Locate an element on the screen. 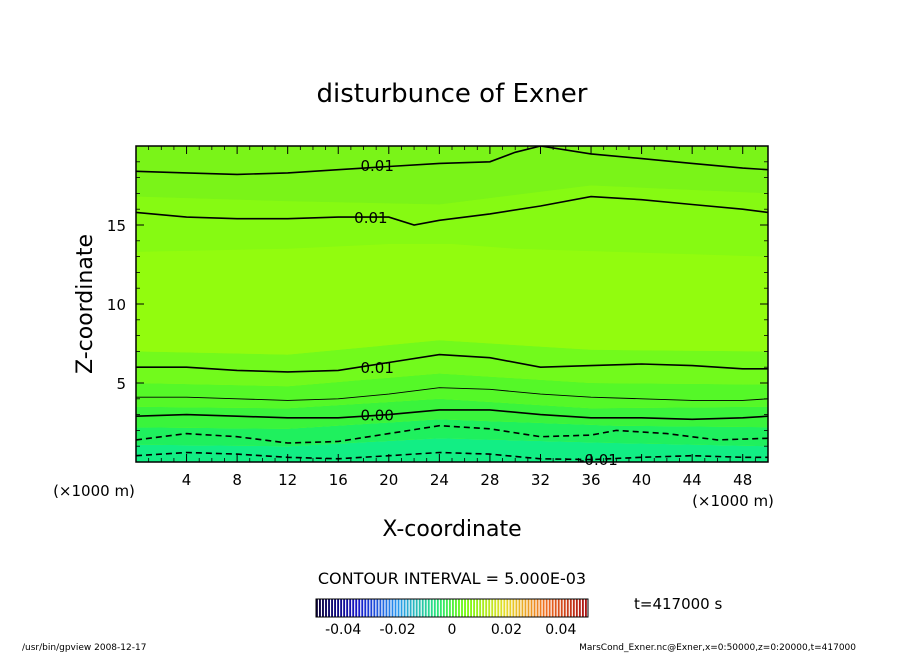 This screenshot has width=904, height=654. x-tick-label: 28 is located at coordinates (489, 480).